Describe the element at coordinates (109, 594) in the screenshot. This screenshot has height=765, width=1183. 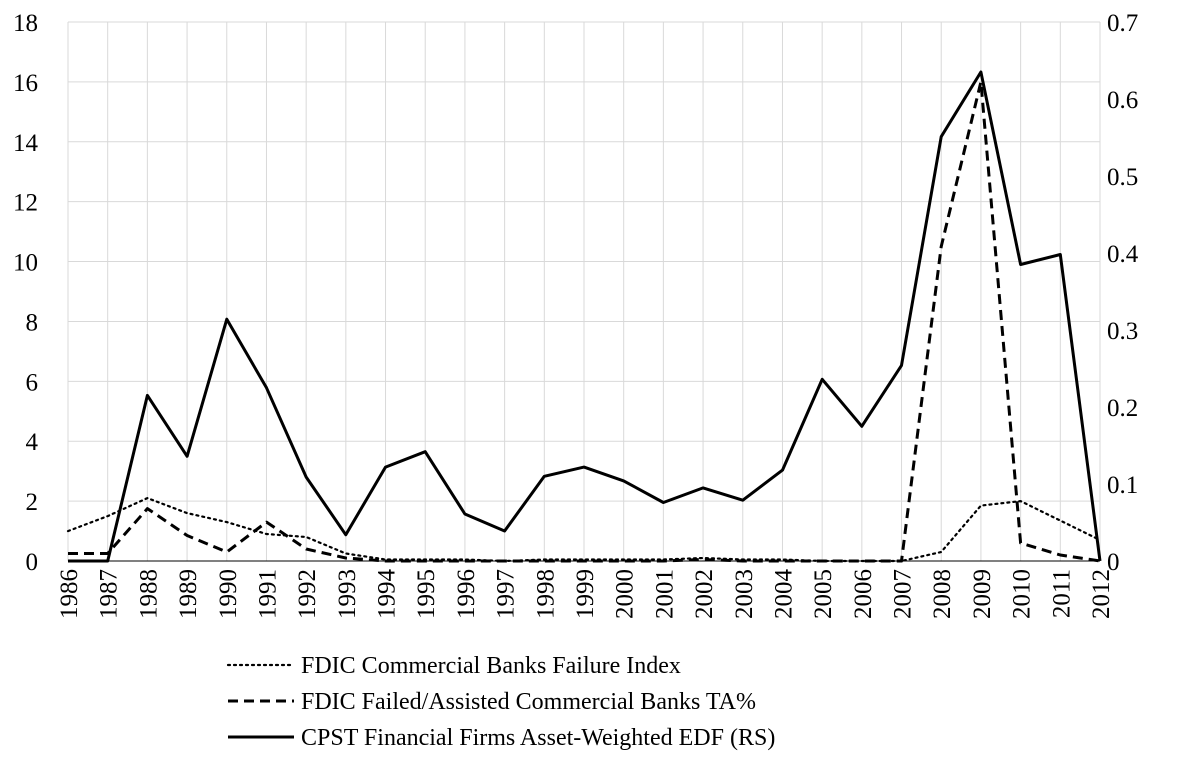
I see `x-tick-label: 1987` at that location.